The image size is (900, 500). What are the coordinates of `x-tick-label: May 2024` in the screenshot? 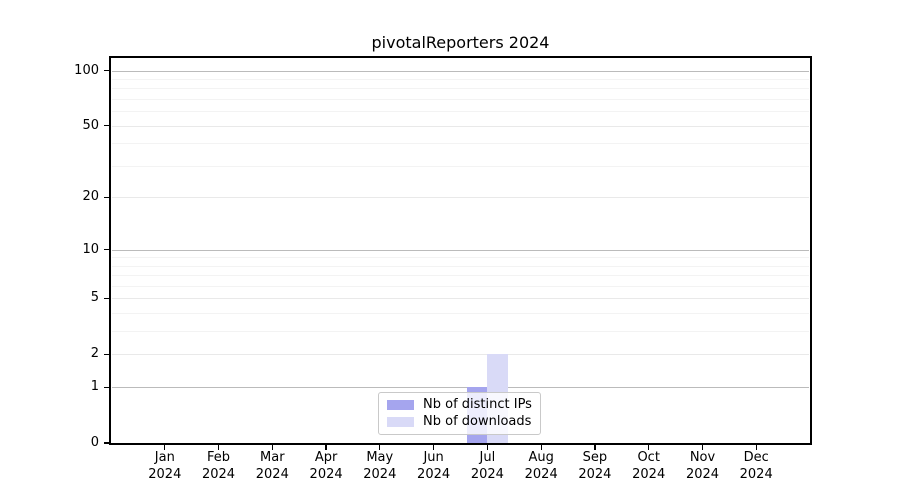 It's located at (380, 466).